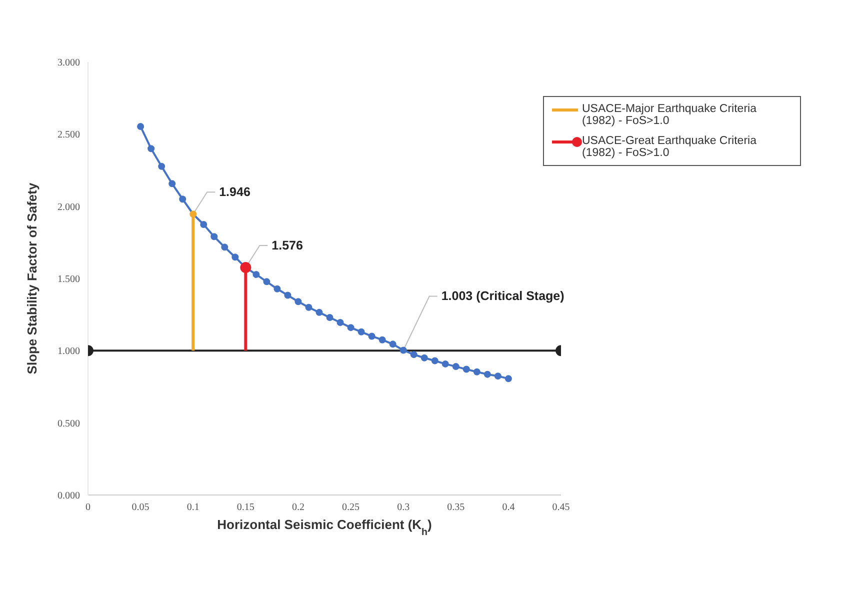 Image resolution: width=854 pixels, height=591 pixels. Describe the element at coordinates (287, 245) in the screenshot. I see `annotation: 1.576` at that location.